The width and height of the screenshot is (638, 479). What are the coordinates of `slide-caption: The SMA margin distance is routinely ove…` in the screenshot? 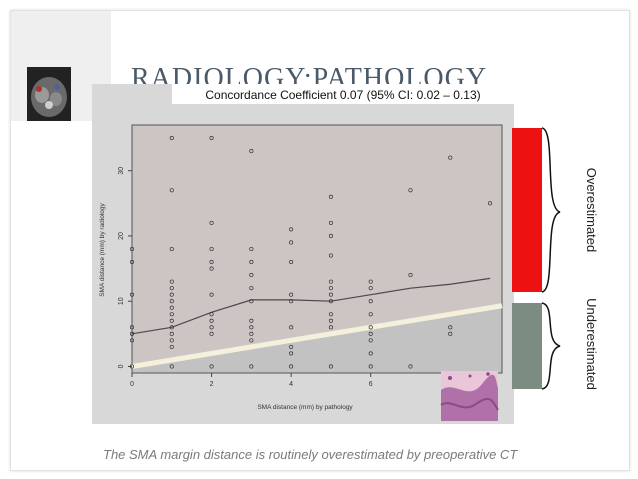 It's located at (310, 454).